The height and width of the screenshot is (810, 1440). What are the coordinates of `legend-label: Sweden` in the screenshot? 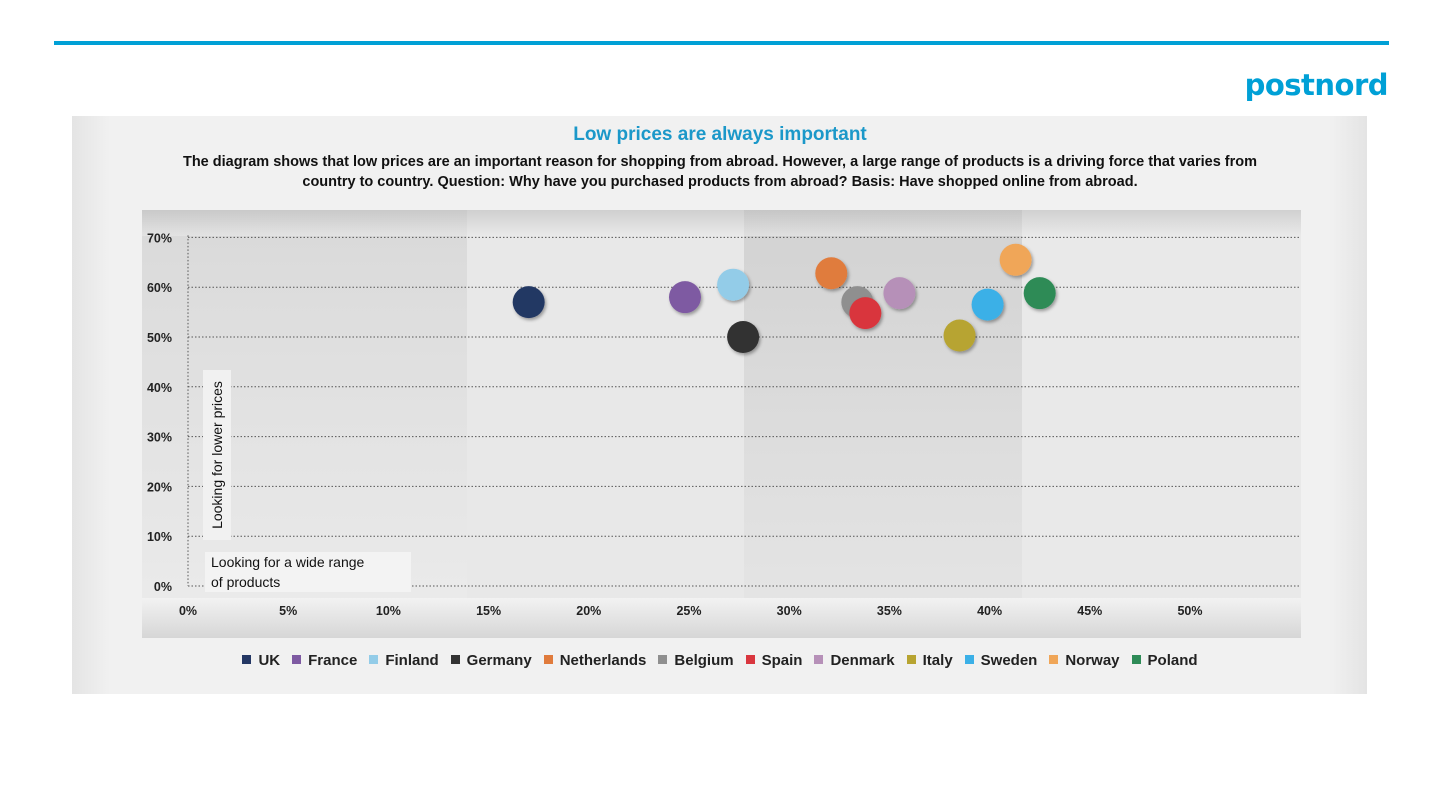 It's located at (1009, 660).